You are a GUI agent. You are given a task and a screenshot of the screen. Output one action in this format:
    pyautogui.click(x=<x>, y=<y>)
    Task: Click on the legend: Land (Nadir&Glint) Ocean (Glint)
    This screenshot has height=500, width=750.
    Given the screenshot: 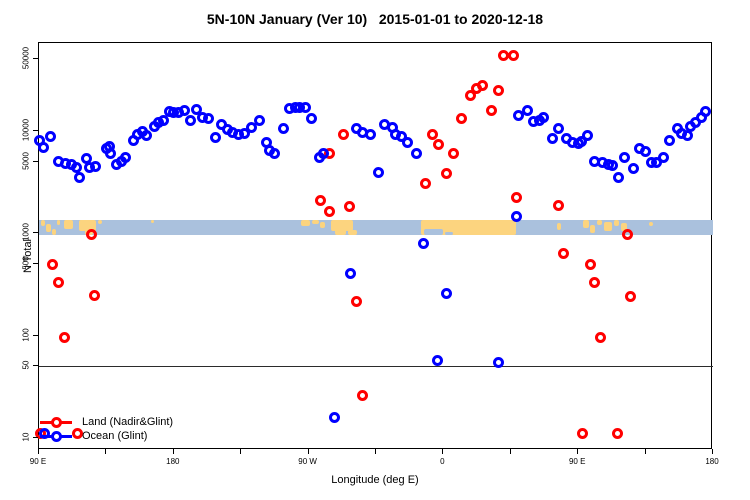 What is the action you would take?
    pyautogui.click(x=106, y=429)
    